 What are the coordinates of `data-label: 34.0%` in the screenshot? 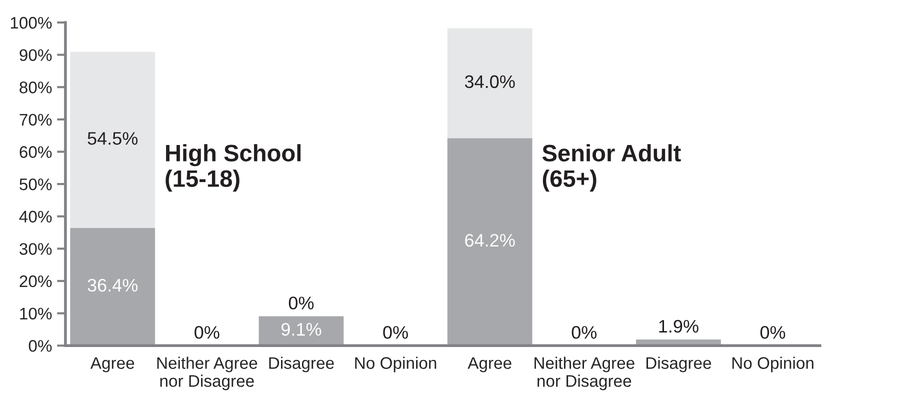 It's located at (489, 81).